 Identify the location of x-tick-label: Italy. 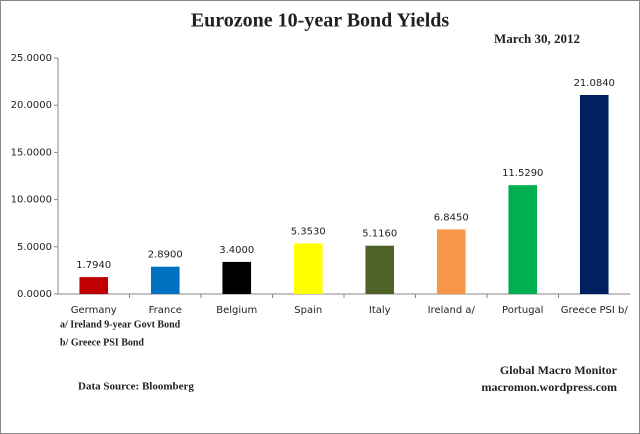
(380, 310).